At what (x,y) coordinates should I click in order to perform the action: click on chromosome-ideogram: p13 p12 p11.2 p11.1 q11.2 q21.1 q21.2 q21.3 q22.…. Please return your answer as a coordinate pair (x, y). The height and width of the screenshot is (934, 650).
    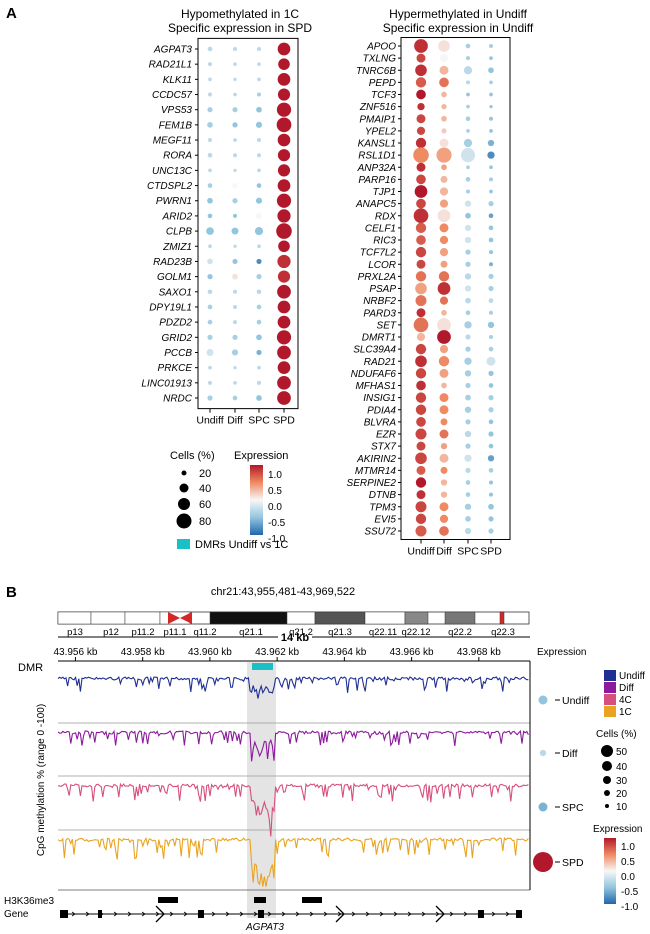
    Looking at the image, I should click on (293, 624).